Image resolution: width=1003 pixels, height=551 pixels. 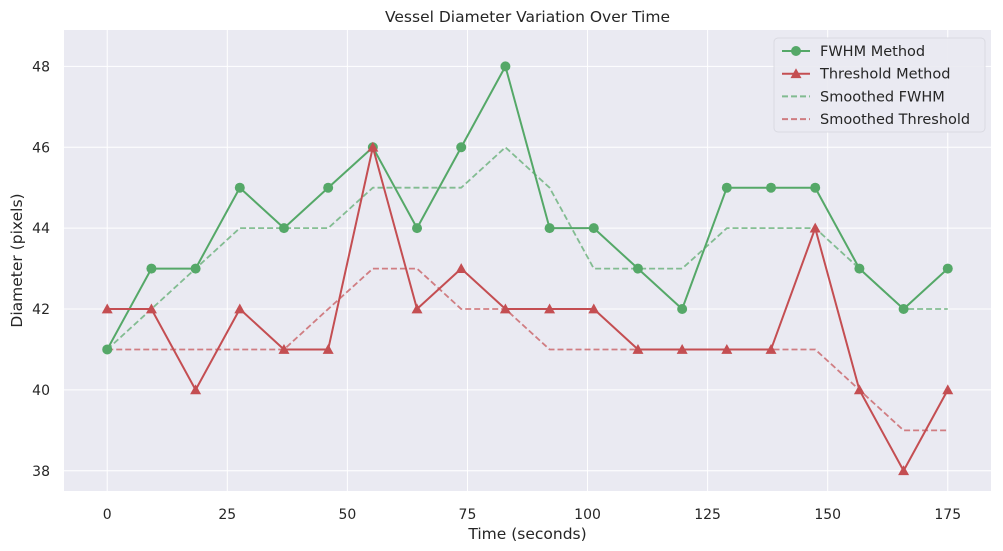 I want to click on x-tick-label: 50, so click(x=347, y=515).